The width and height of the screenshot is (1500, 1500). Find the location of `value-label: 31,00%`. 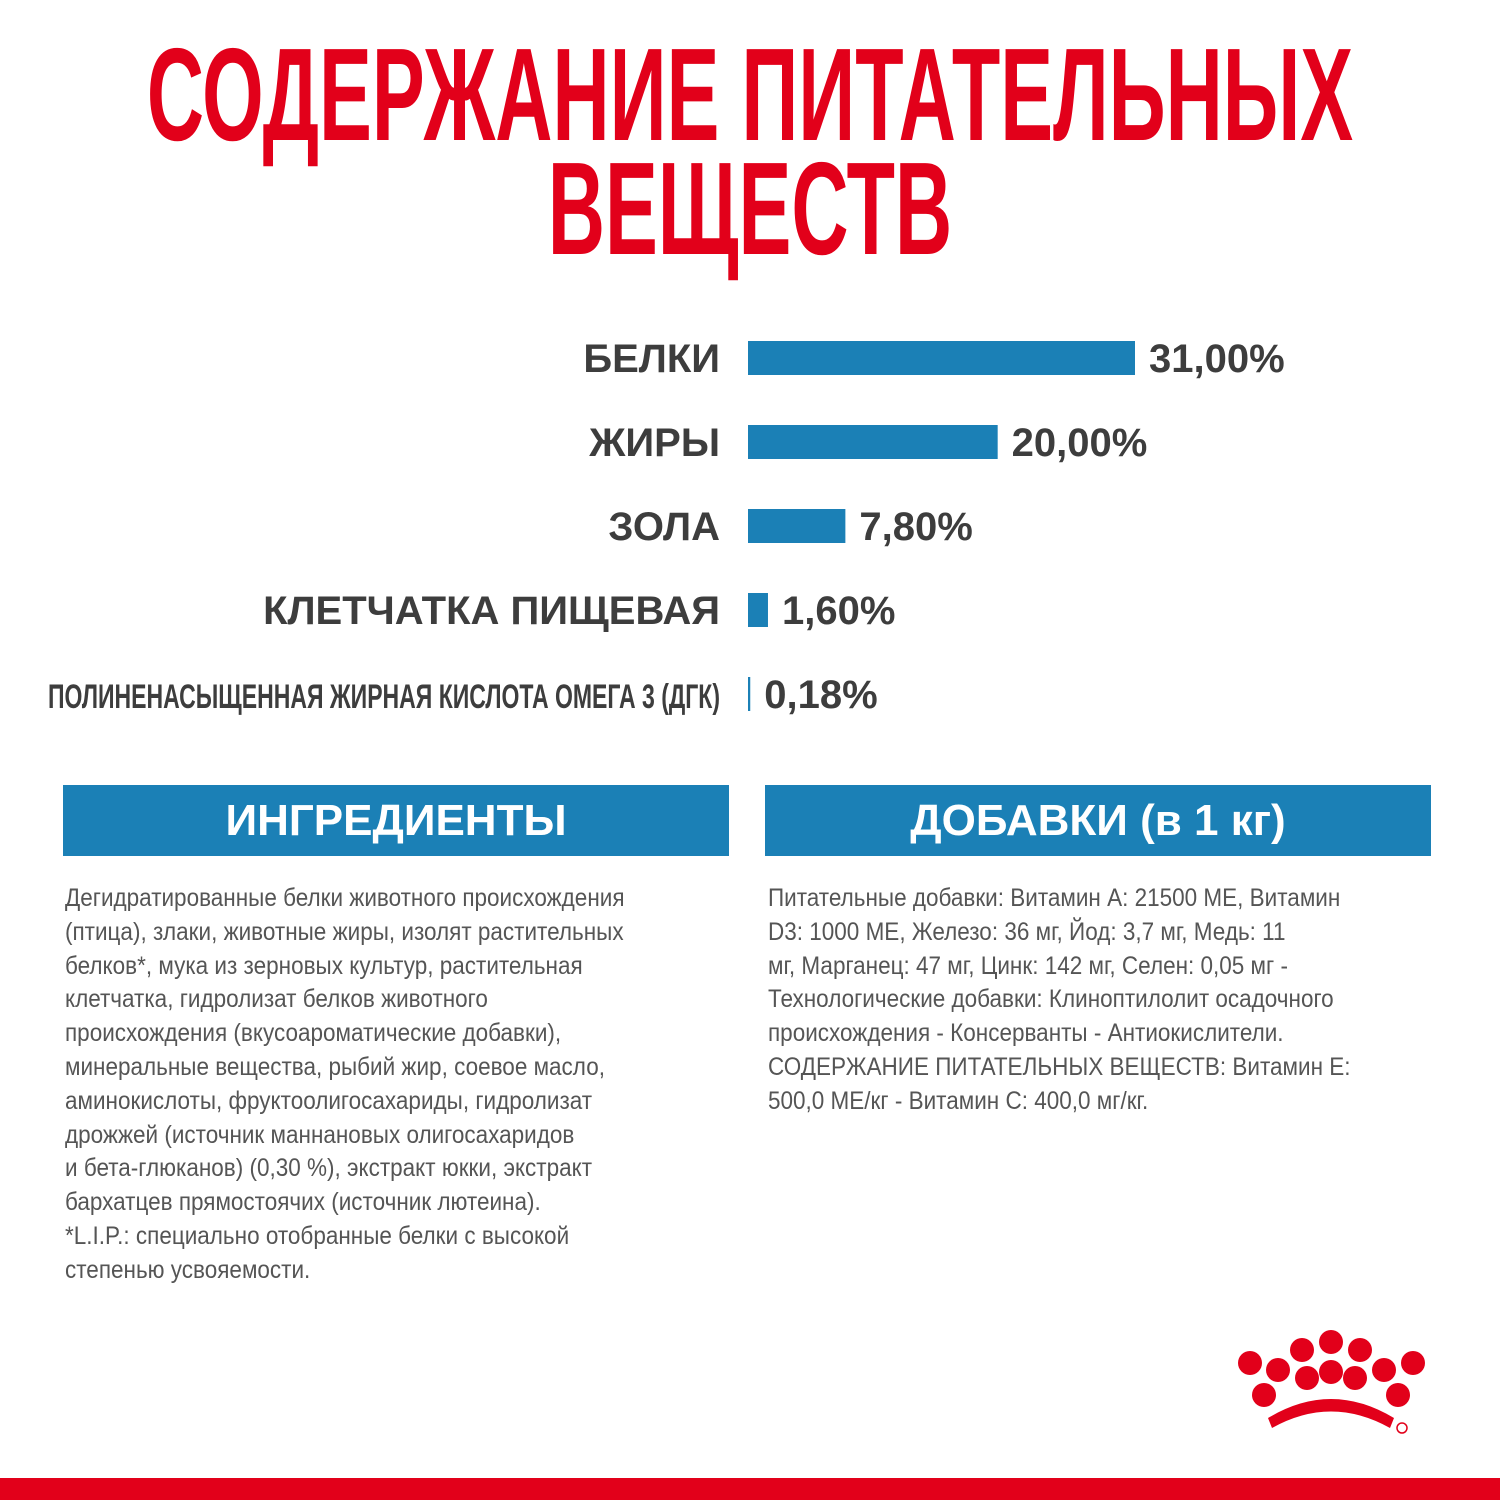

value-label: 31,00% is located at coordinates (1217, 359).